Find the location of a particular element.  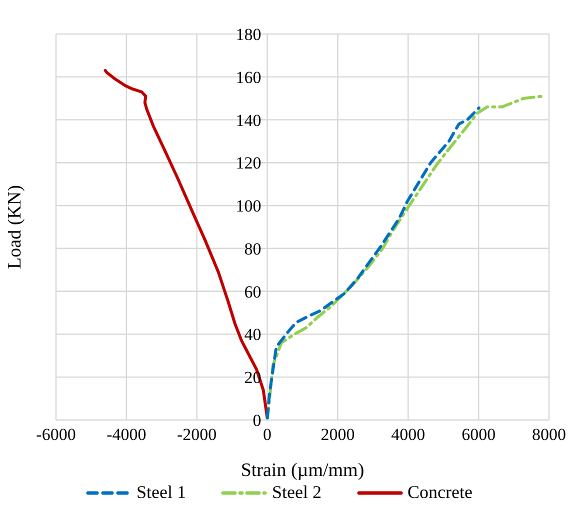

x-tick-label: 8000 is located at coordinates (549, 434).